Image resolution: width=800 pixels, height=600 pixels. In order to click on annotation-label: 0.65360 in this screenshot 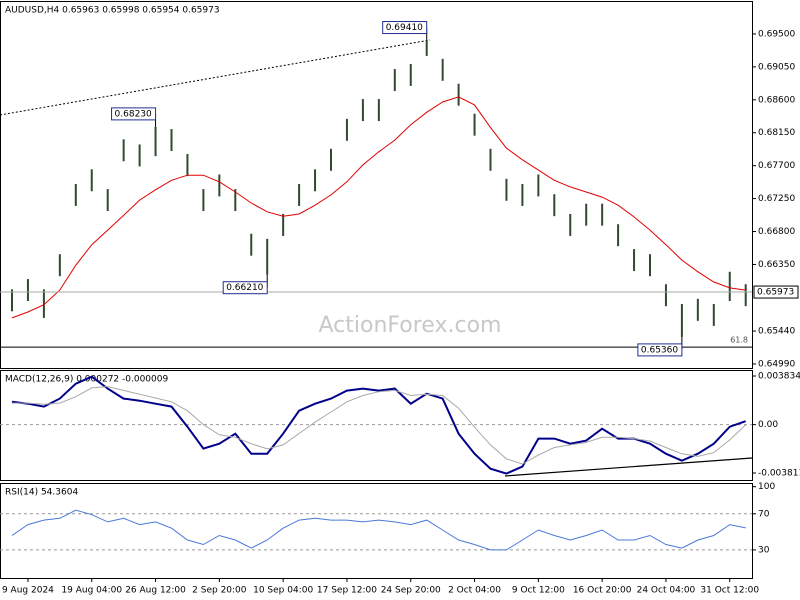, I will do `click(659, 350)`.